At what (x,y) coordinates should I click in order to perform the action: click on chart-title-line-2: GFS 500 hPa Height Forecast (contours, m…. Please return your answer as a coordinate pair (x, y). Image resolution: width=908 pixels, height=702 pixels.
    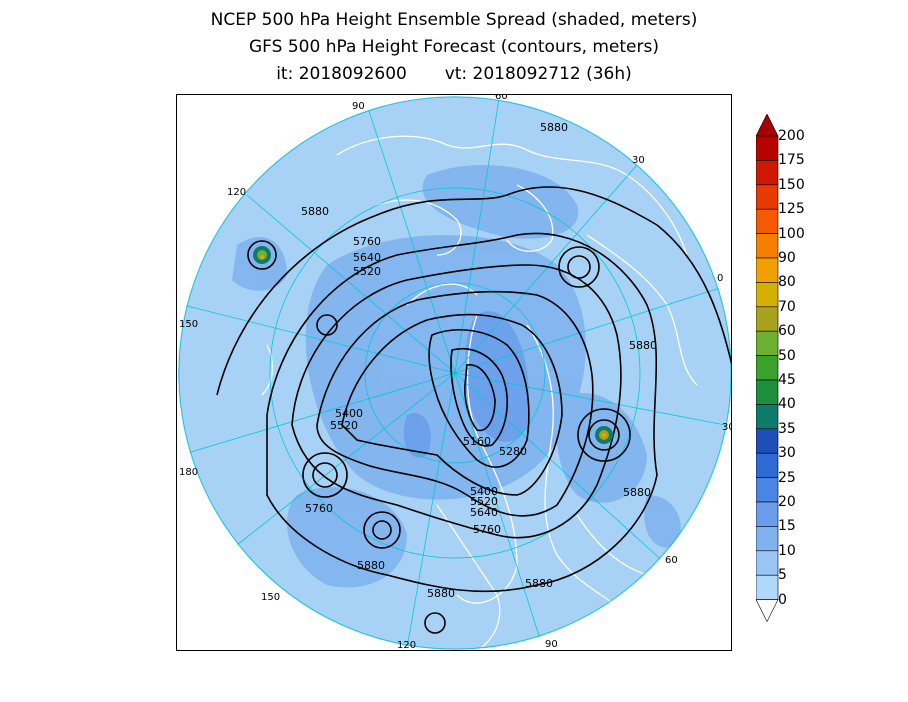
    Looking at the image, I should click on (454, 47).